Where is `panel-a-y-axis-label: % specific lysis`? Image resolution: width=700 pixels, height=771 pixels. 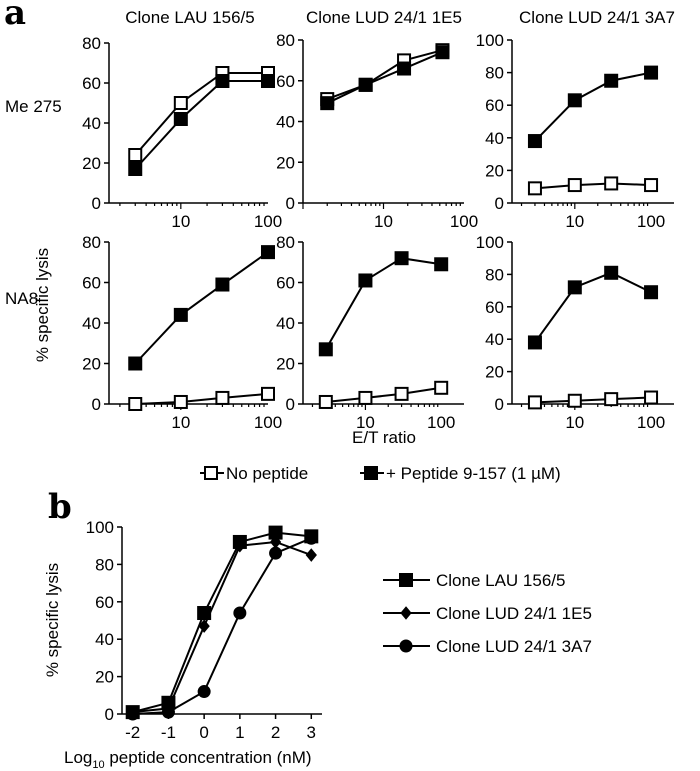 panel-a-y-axis-label: % specific lysis is located at coordinates (42, 305).